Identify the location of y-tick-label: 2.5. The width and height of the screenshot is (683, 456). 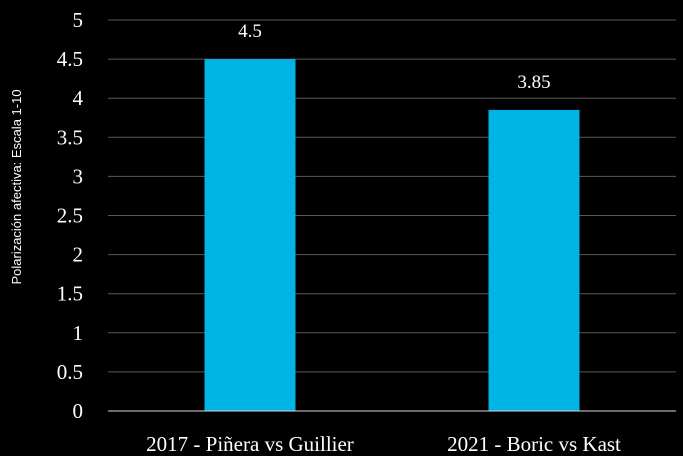
(70, 216).